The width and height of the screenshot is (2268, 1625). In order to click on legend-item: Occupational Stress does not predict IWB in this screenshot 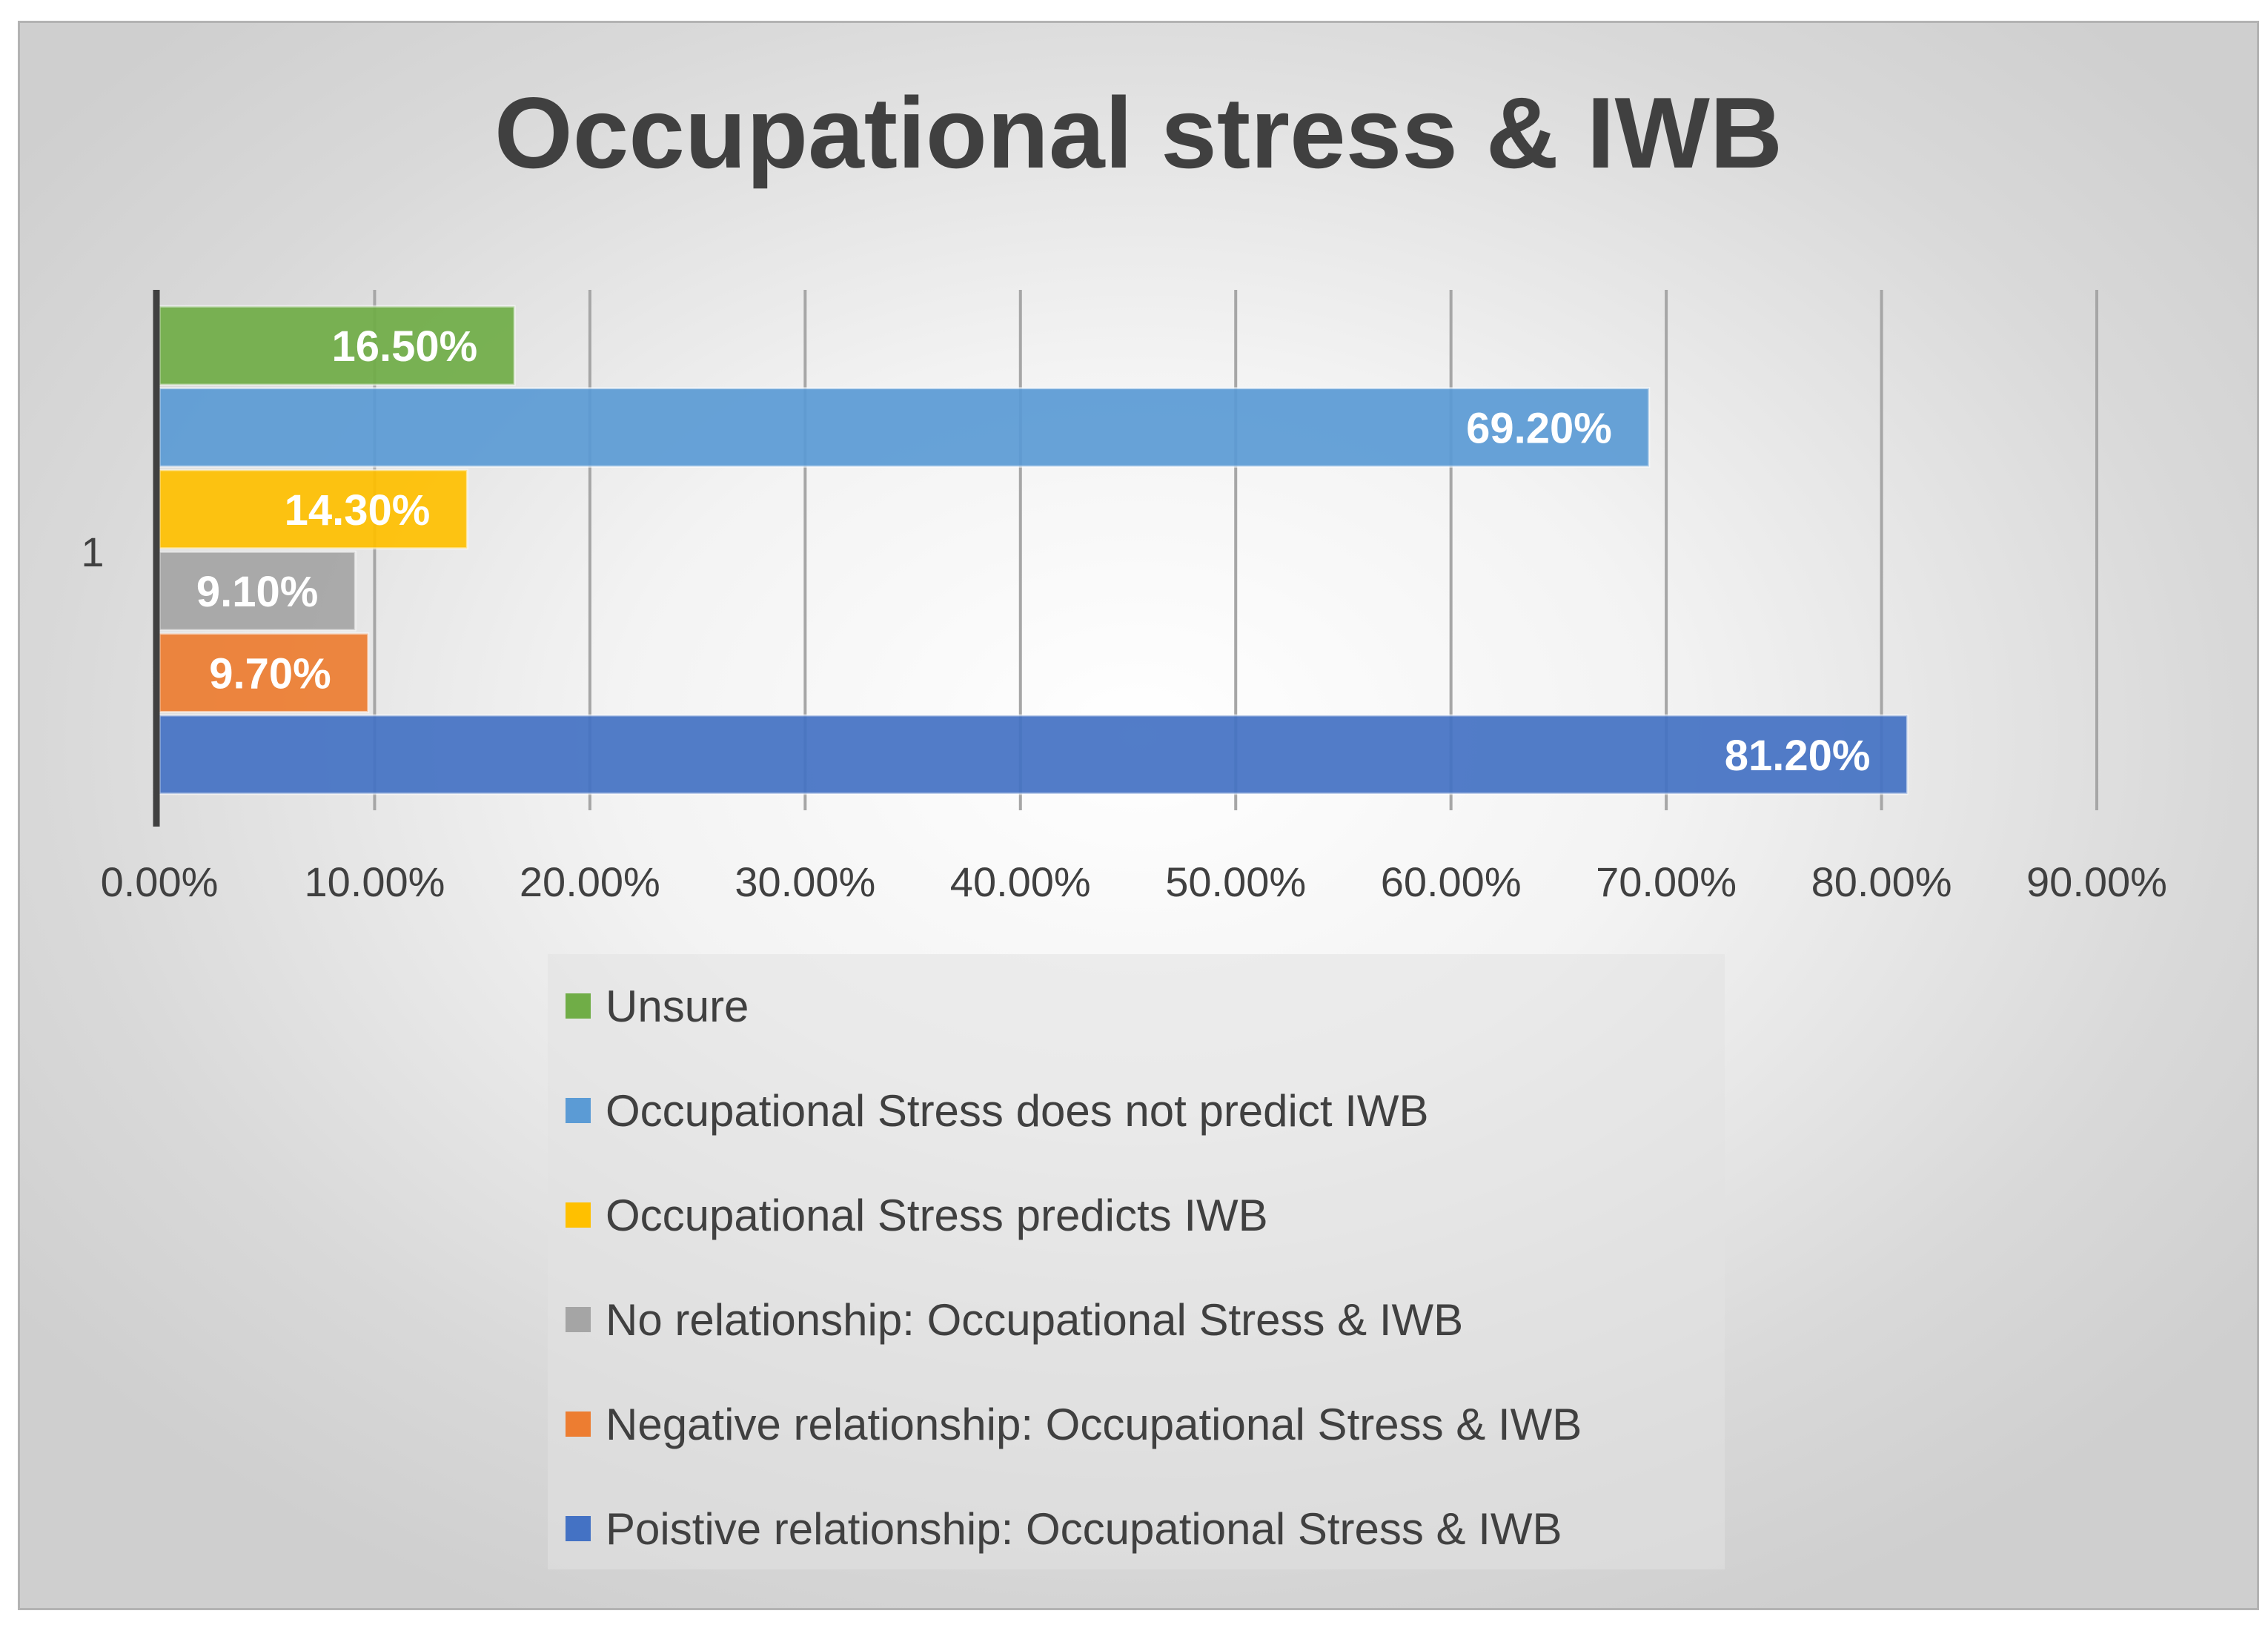, I will do `click(998, 1110)`.